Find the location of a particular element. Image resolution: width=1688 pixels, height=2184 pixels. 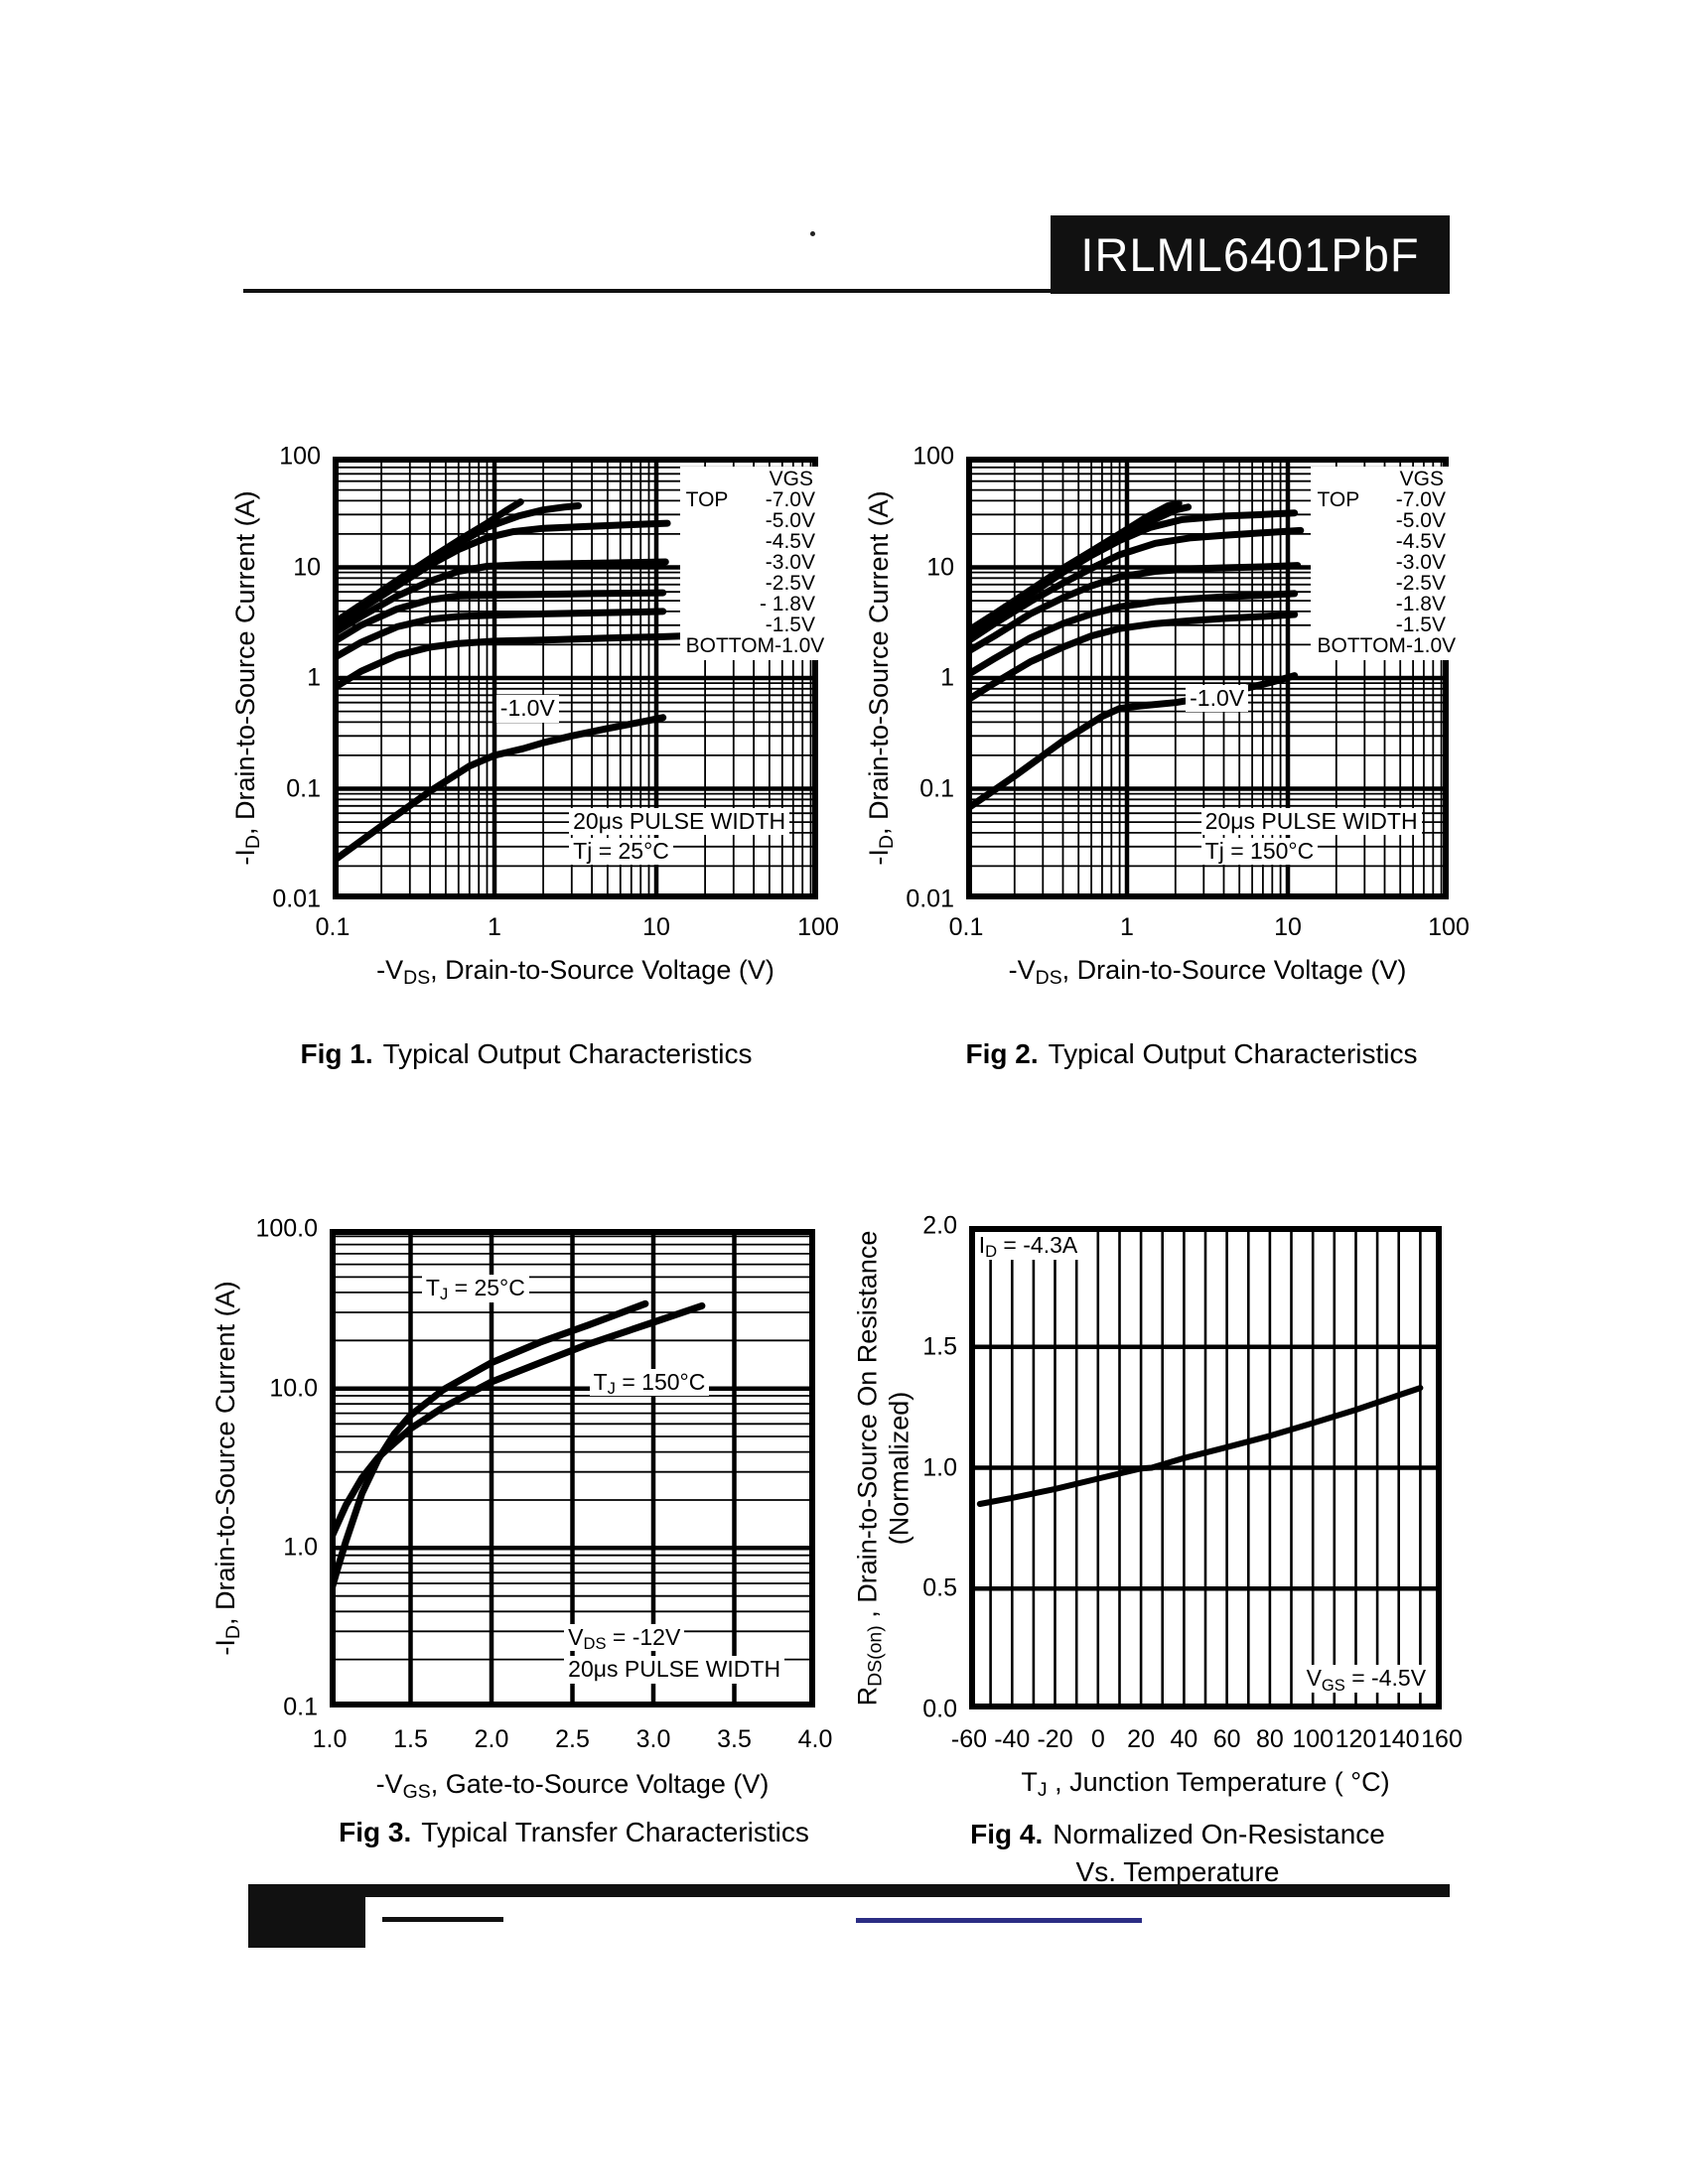

fig3-y-axis-title: -ID, Drain-to-Source Current (A) is located at coordinates (227, 1468).